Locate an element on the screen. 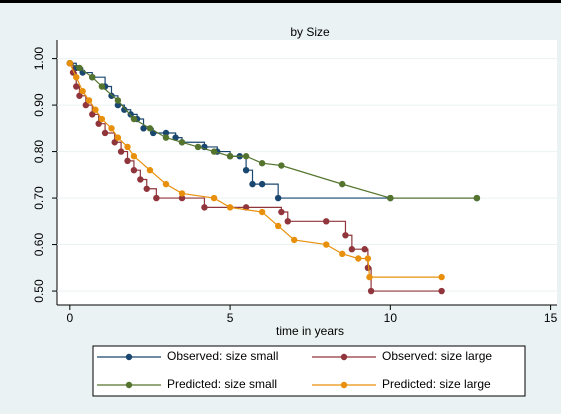 The image size is (561, 414). x-tick-label: 10 is located at coordinates (391, 318).